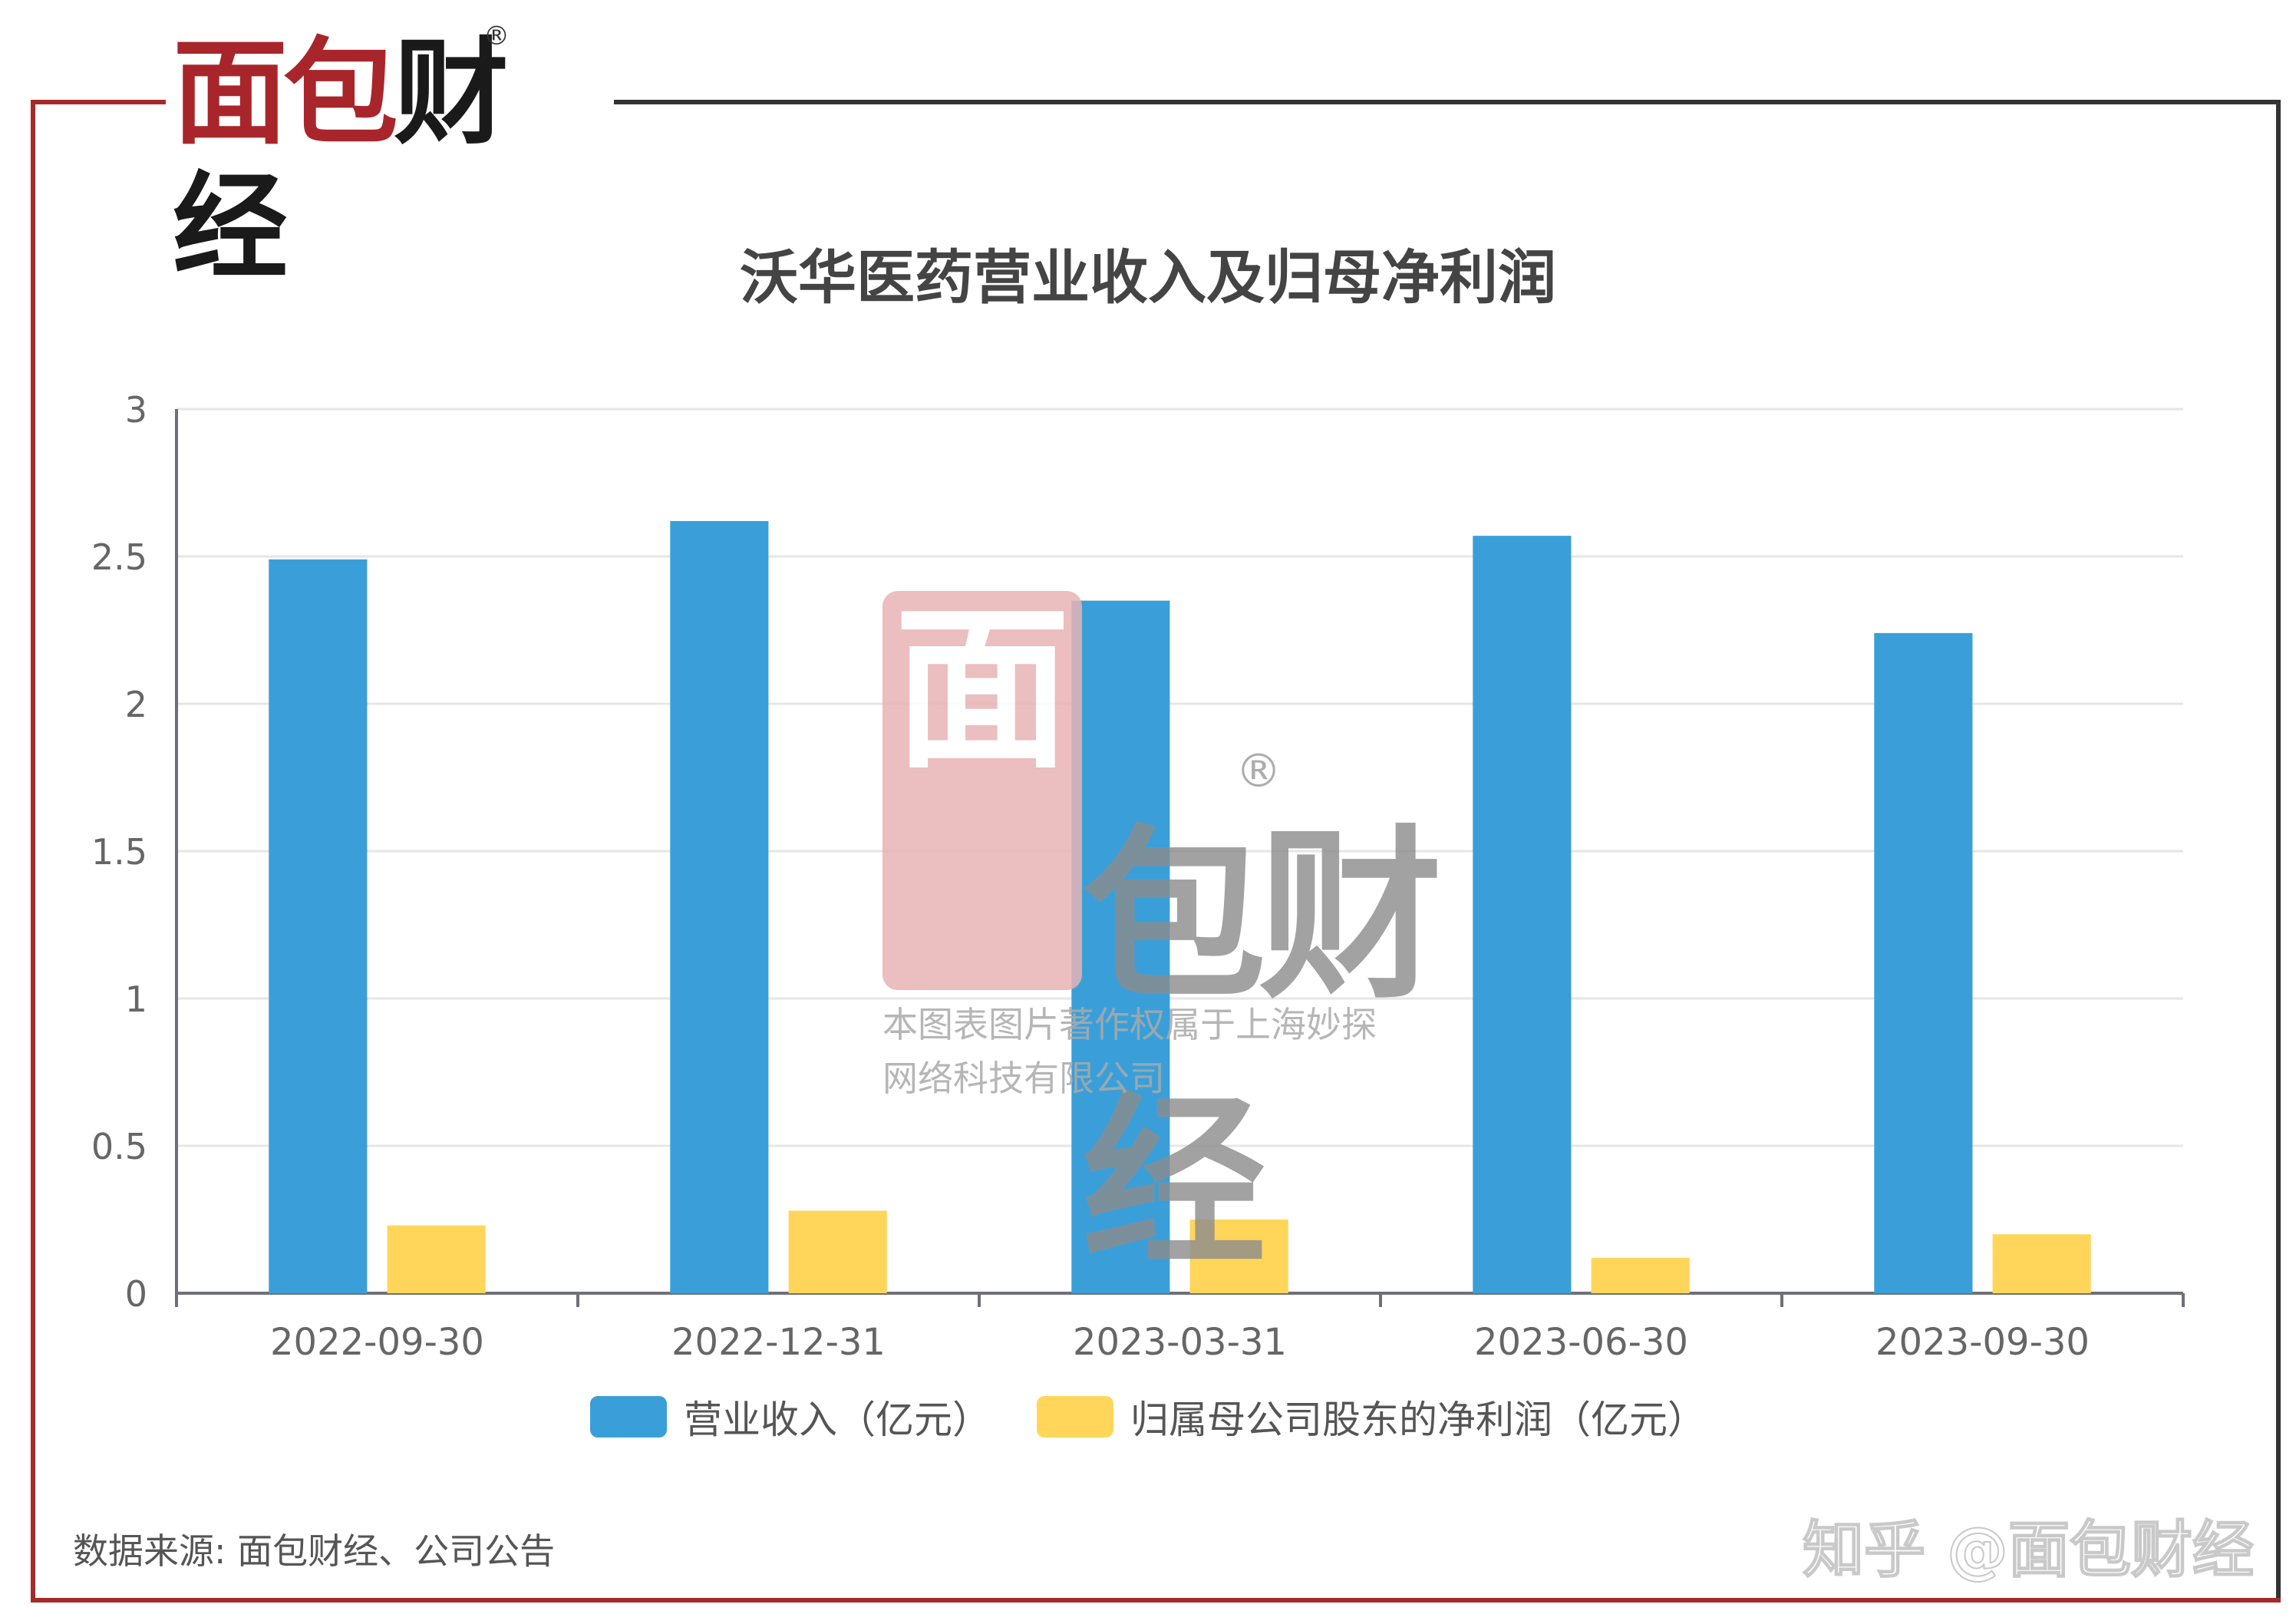  What do you see at coordinates (2028, 1549) in the screenshot?
I see `zhihu-watermark: 知乎 @面包财经` at bounding box center [2028, 1549].